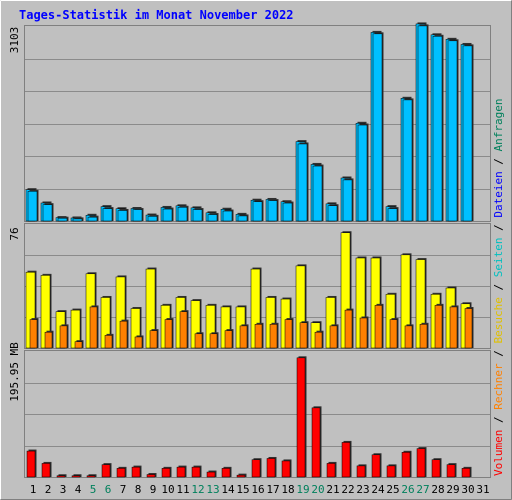 The width and height of the screenshot is (512, 500). I want to click on x-tick-label-16: 16, so click(257, 489).